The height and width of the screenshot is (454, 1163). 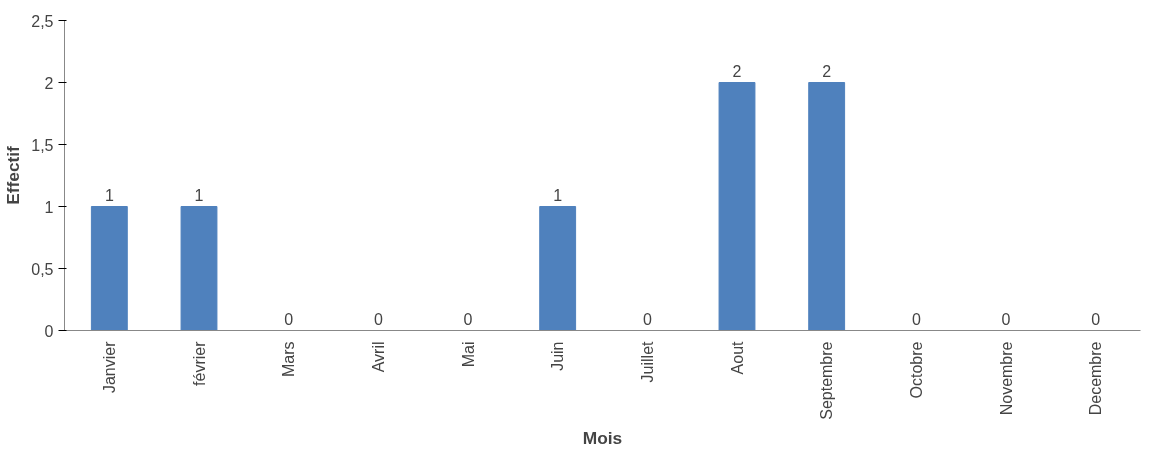 I want to click on x-tick-label: Aout, so click(x=737, y=357).